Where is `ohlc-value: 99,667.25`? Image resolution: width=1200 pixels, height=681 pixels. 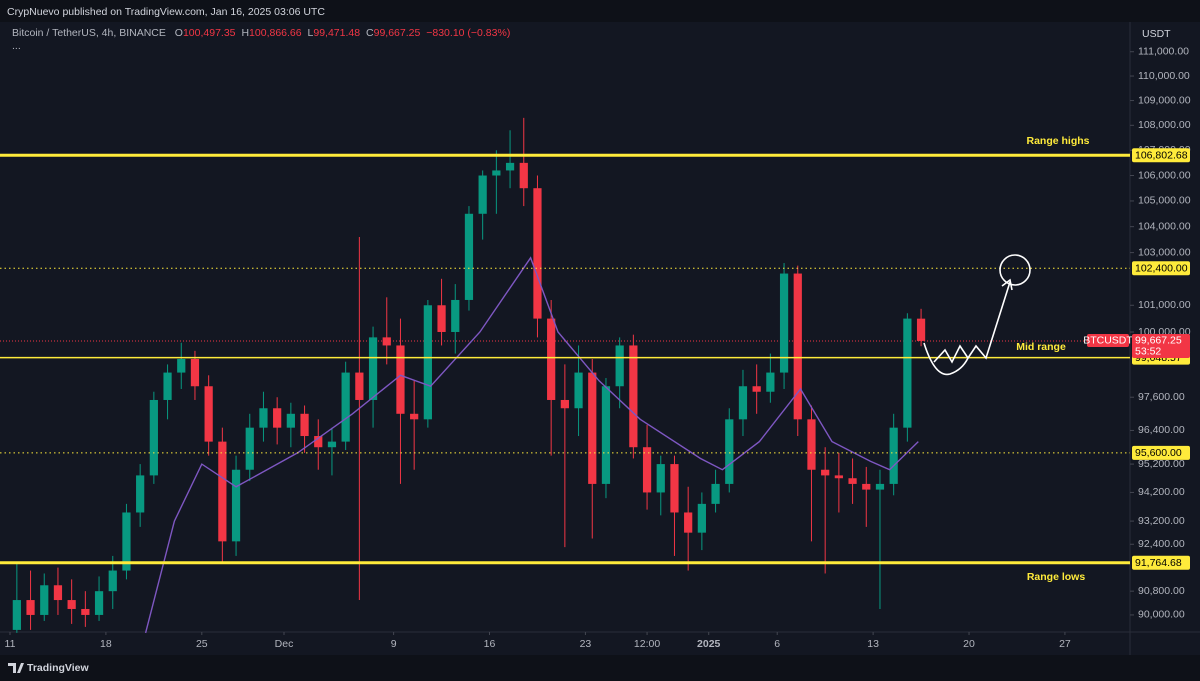 ohlc-value: 99,667.25 is located at coordinates (397, 33).